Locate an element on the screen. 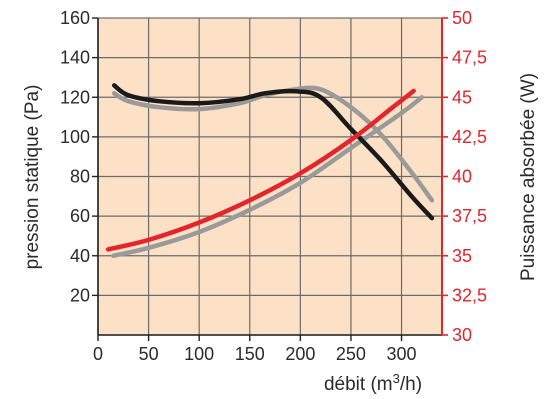  x-tick-label: 50 is located at coordinates (149, 354).